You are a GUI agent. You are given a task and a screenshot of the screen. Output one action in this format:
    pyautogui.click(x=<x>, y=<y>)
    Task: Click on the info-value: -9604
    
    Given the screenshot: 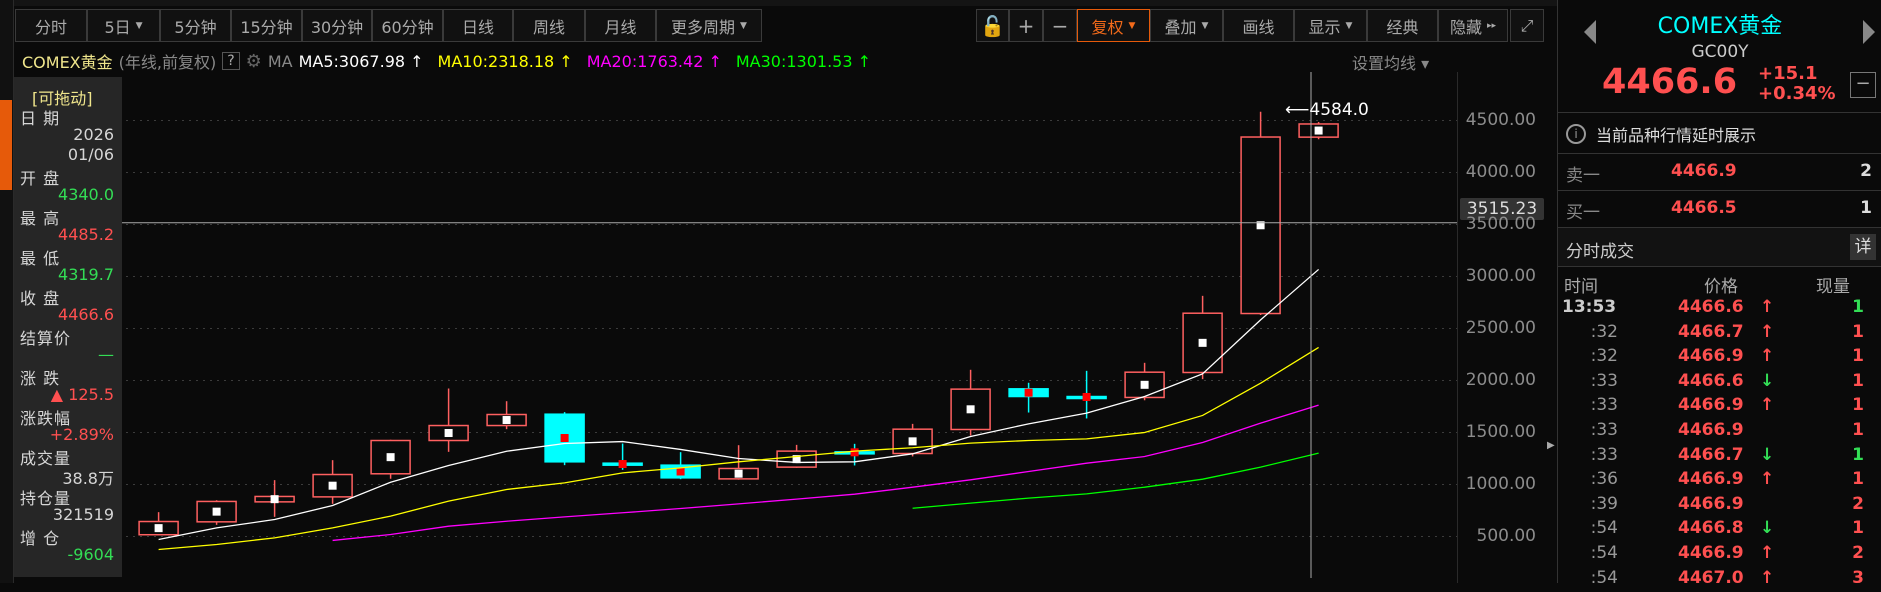 What is the action you would take?
    pyautogui.click(x=91, y=554)
    